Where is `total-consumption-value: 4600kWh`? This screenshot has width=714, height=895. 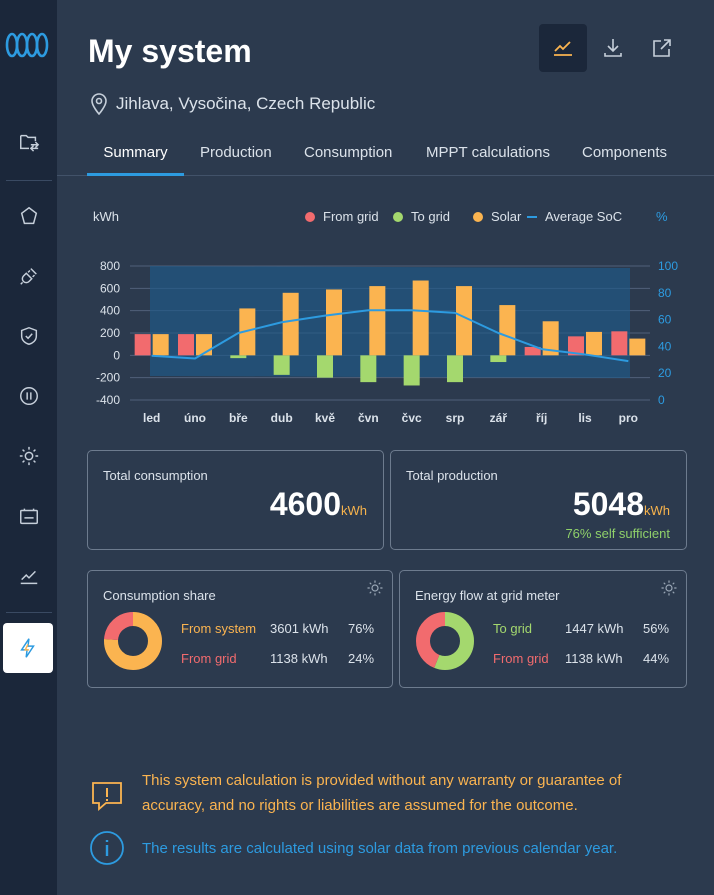 total-consumption-value: 4600kWh is located at coordinates (318, 504).